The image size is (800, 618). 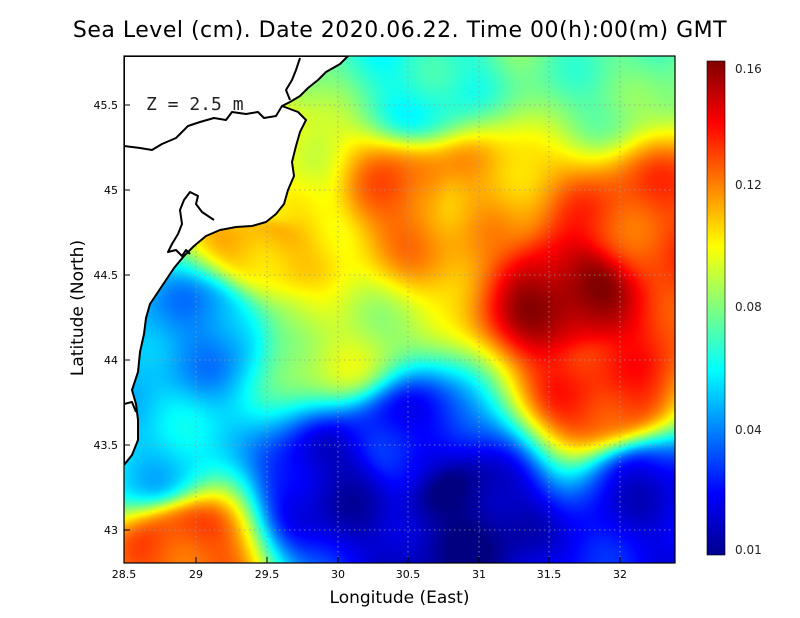 What do you see at coordinates (408, 574) in the screenshot?
I see `x-tick-label: 30.5` at bounding box center [408, 574].